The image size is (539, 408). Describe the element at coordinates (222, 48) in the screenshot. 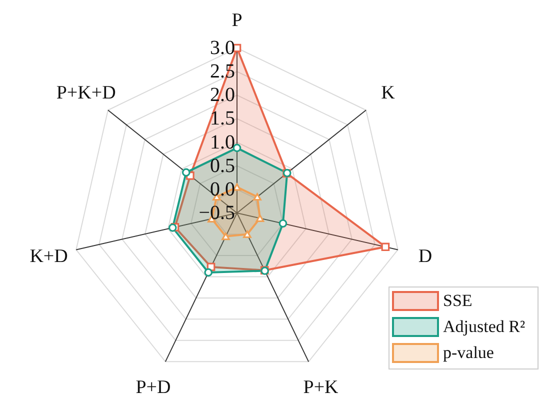

I see `y-tick-label: 3.0` at that location.